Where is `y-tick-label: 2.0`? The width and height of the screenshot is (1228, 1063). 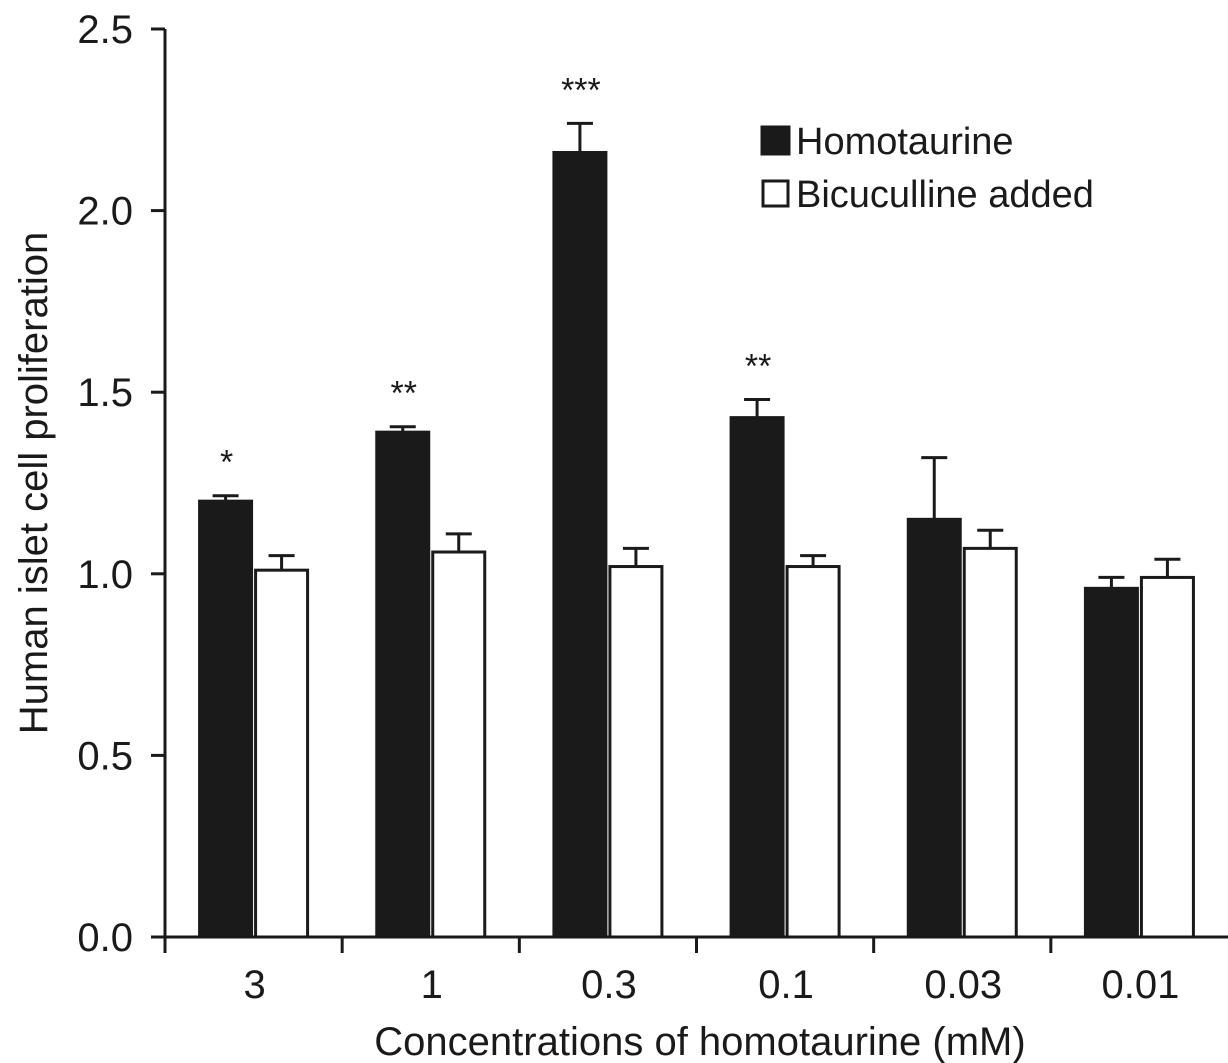
y-tick-label: 2.0 is located at coordinates (105, 212).